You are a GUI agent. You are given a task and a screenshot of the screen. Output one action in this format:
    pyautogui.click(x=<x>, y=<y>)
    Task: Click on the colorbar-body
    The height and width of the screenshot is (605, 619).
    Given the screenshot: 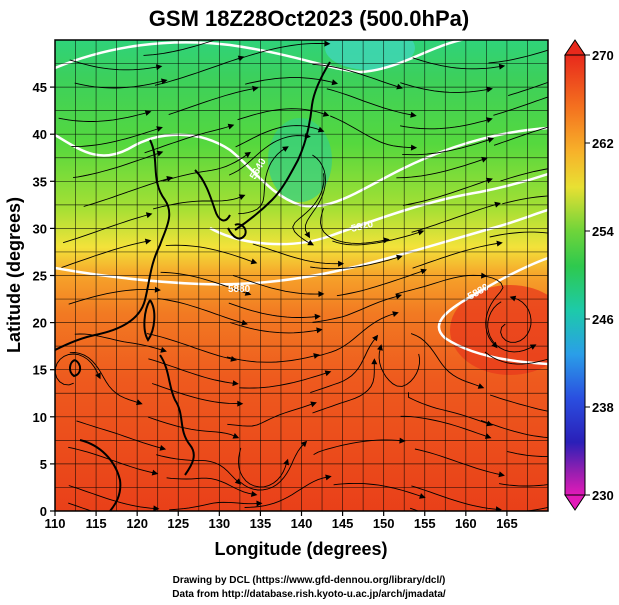 What is the action you would take?
    pyautogui.click(x=575, y=275)
    